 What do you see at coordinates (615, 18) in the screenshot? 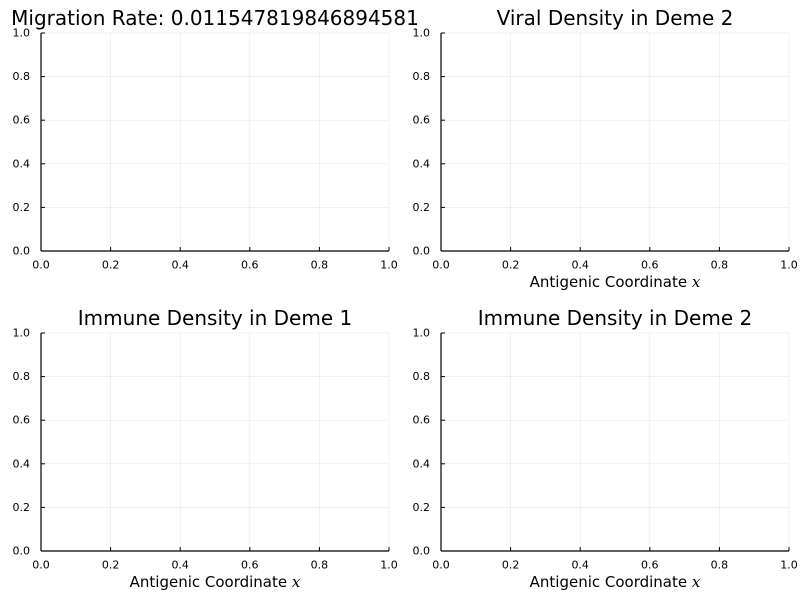
I see `subplot-title: Viral Density in Deme 2` at bounding box center [615, 18].